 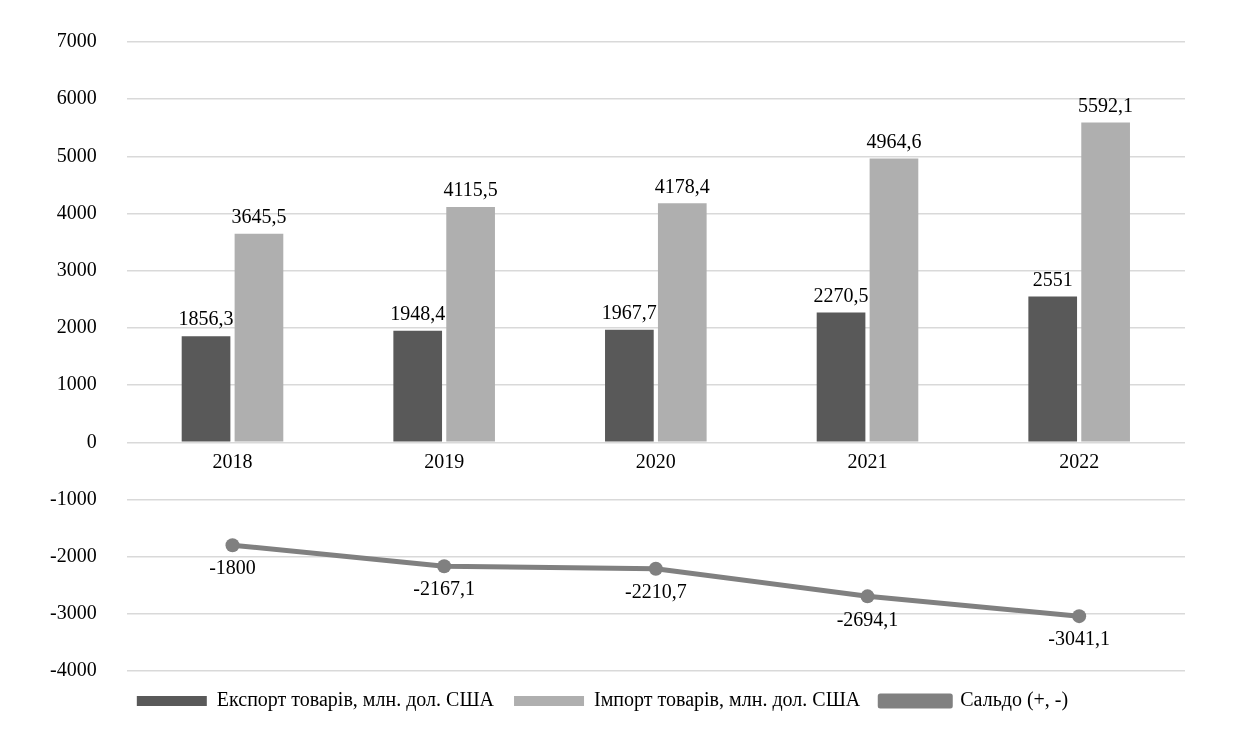 I want to click on data-label: 4964,6, so click(x=894, y=140).